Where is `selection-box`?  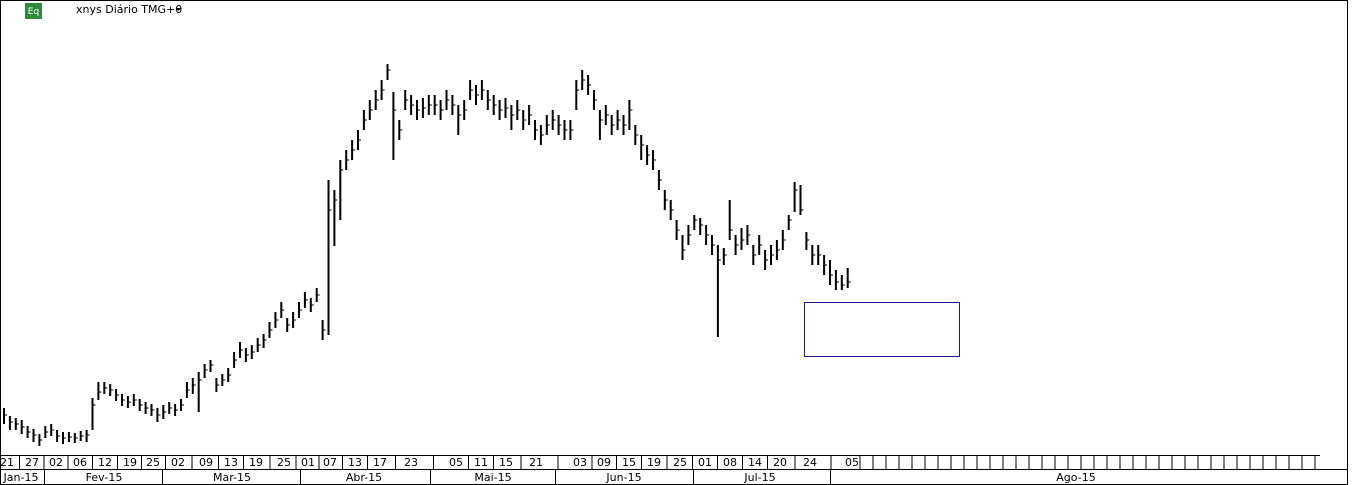
selection-box is located at coordinates (882, 329).